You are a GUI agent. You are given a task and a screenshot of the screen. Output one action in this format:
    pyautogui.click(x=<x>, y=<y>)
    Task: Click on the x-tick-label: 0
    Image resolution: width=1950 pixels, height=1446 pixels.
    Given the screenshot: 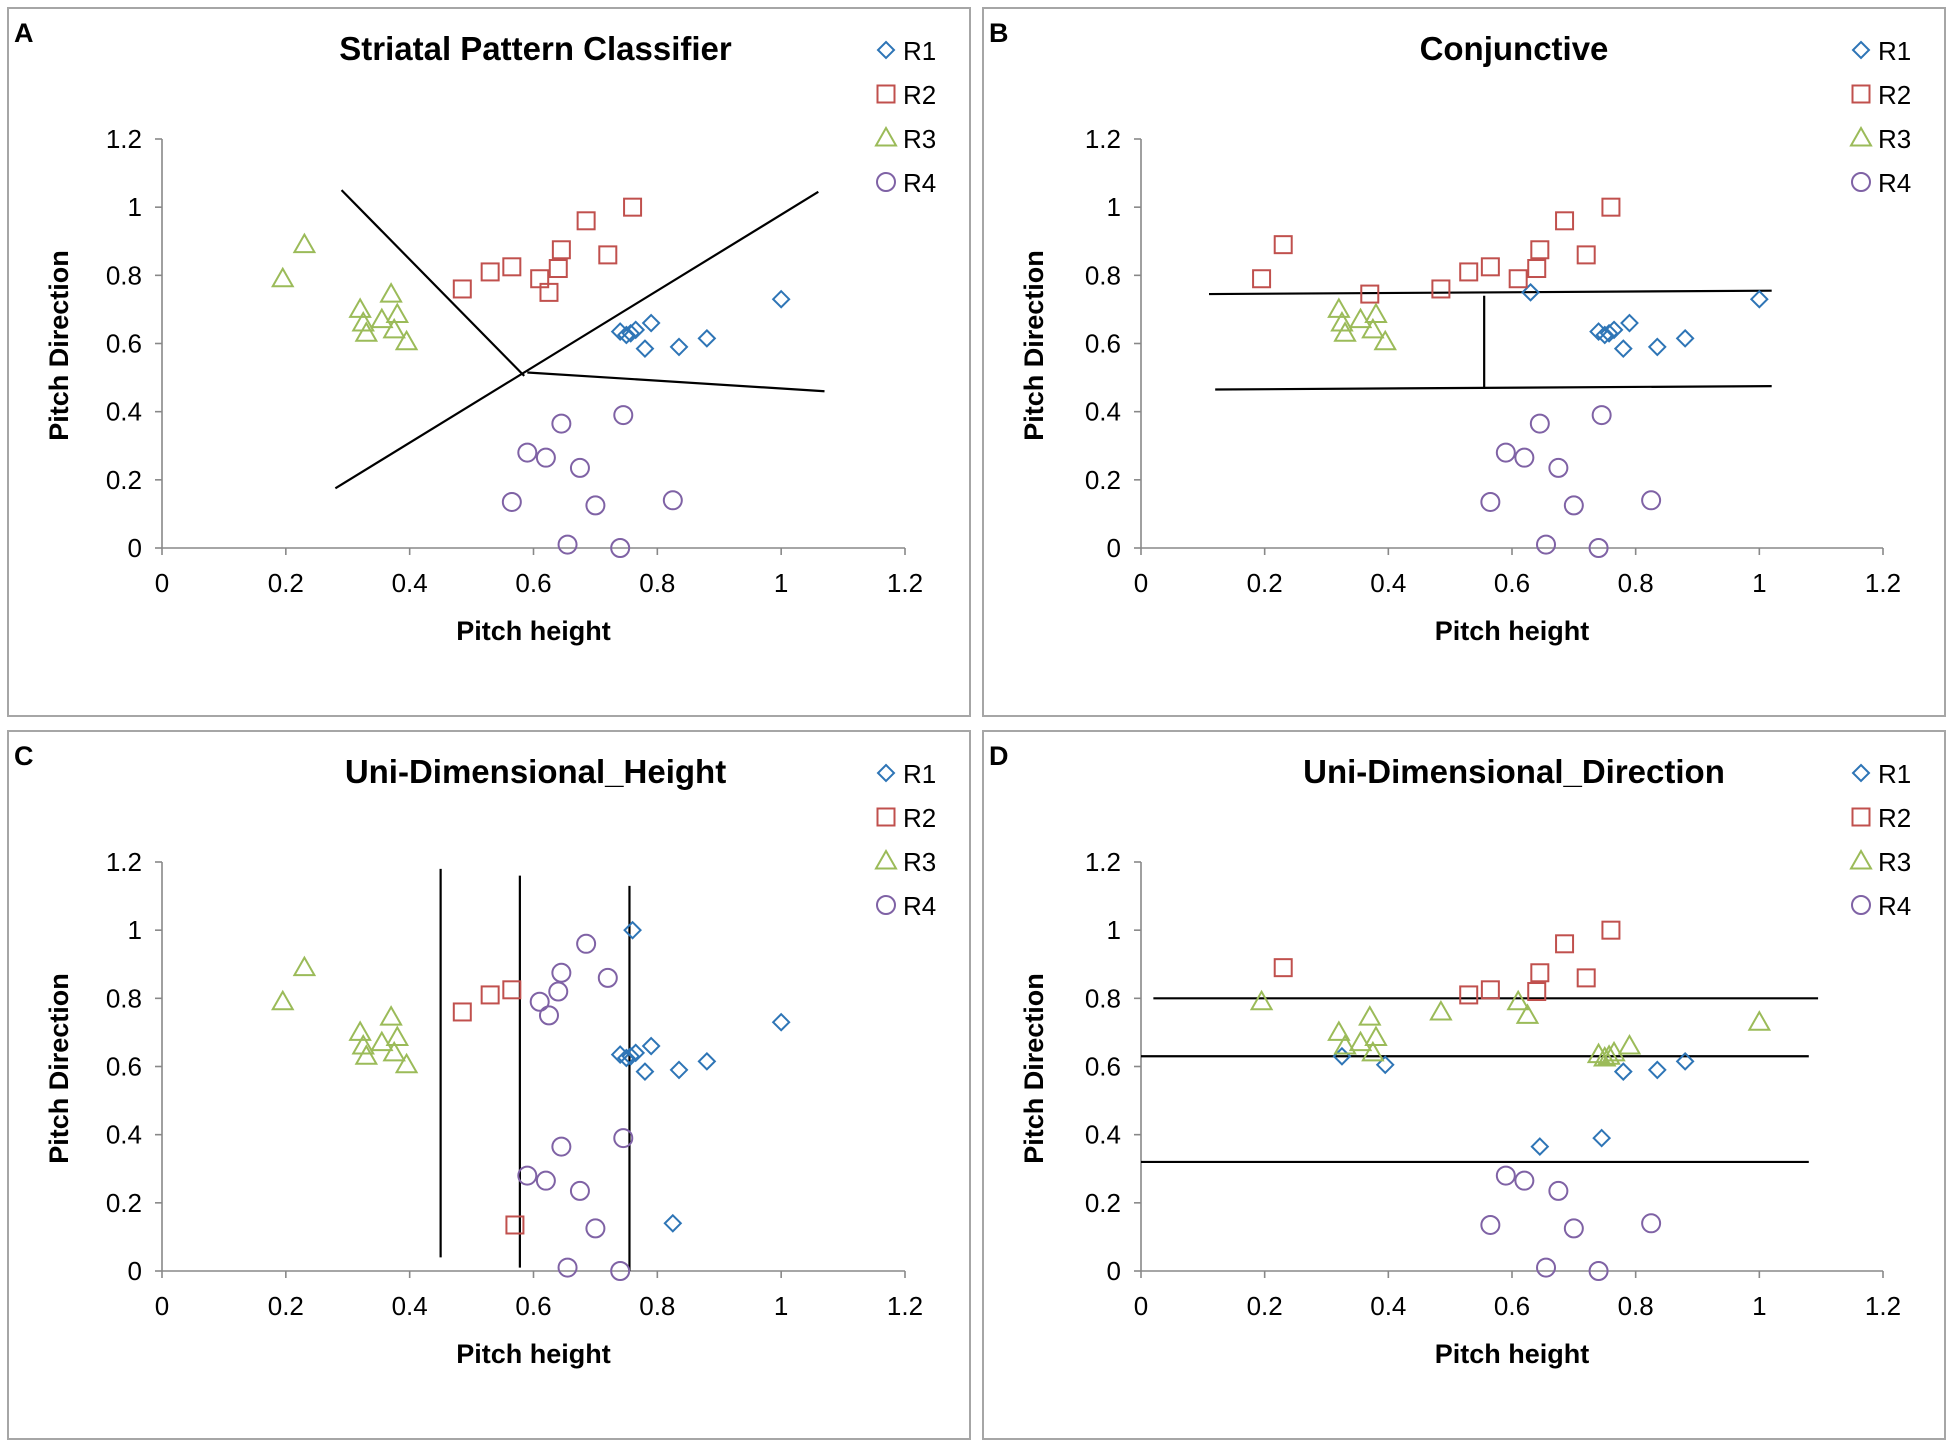 What is the action you would take?
    pyautogui.click(x=162, y=1306)
    